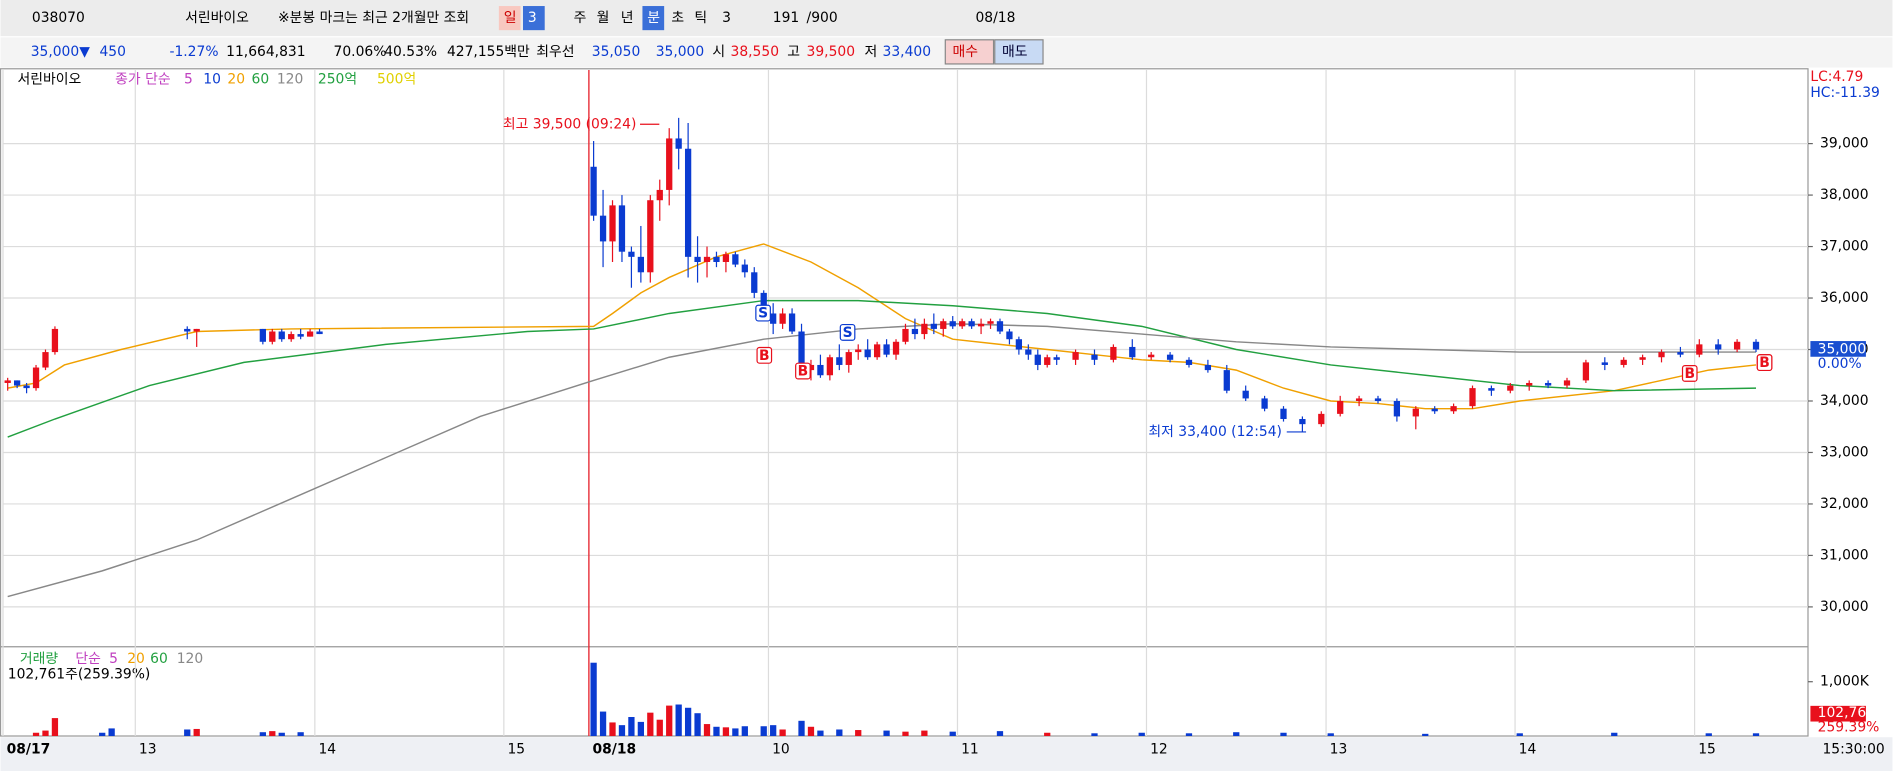  Describe the element at coordinates (1844, 452) in the screenshot. I see `y-tick-label: 33,000` at that location.